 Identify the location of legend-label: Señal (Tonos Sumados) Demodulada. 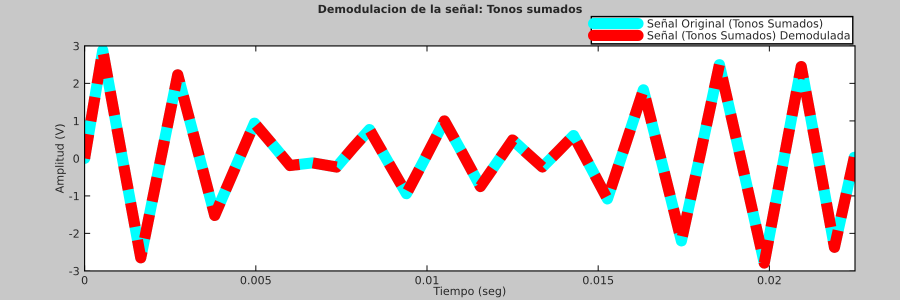
(749, 35).